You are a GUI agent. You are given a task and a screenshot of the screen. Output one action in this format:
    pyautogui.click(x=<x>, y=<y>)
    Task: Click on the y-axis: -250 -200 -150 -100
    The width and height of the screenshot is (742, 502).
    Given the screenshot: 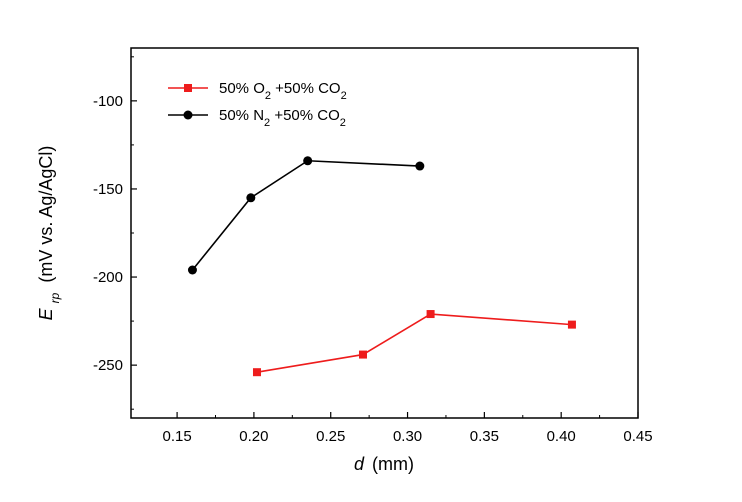 What is the action you would take?
    pyautogui.click(x=115, y=233)
    